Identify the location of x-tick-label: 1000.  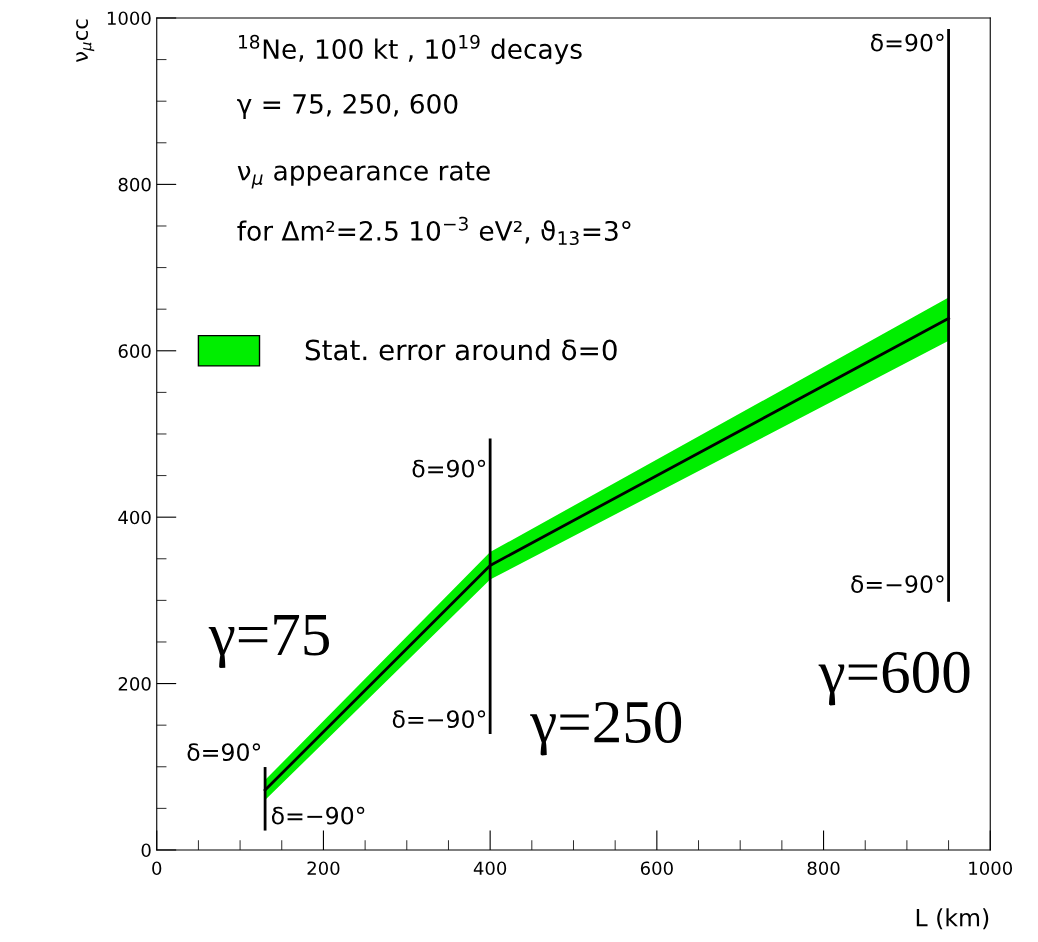
(991, 868).